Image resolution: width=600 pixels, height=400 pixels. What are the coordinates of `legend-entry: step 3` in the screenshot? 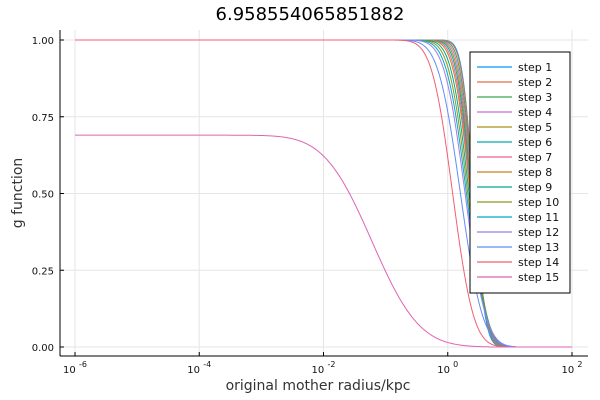 It's located at (535, 97).